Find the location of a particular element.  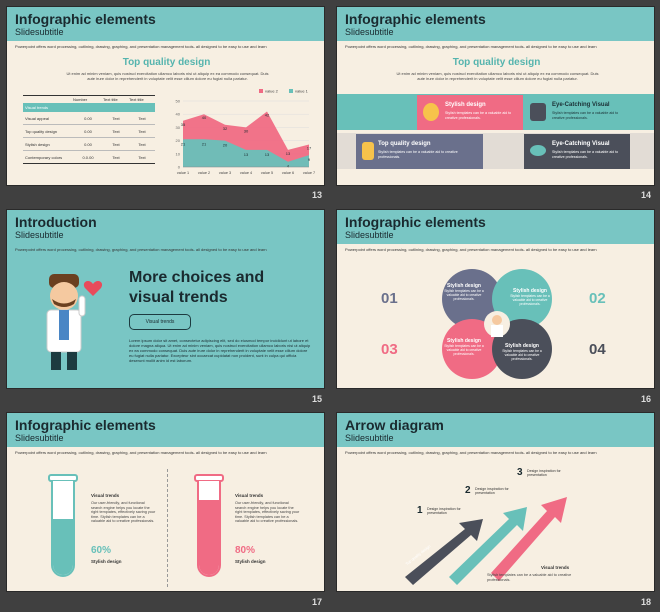

right-label: Visual trends is located at coordinates (249, 495).